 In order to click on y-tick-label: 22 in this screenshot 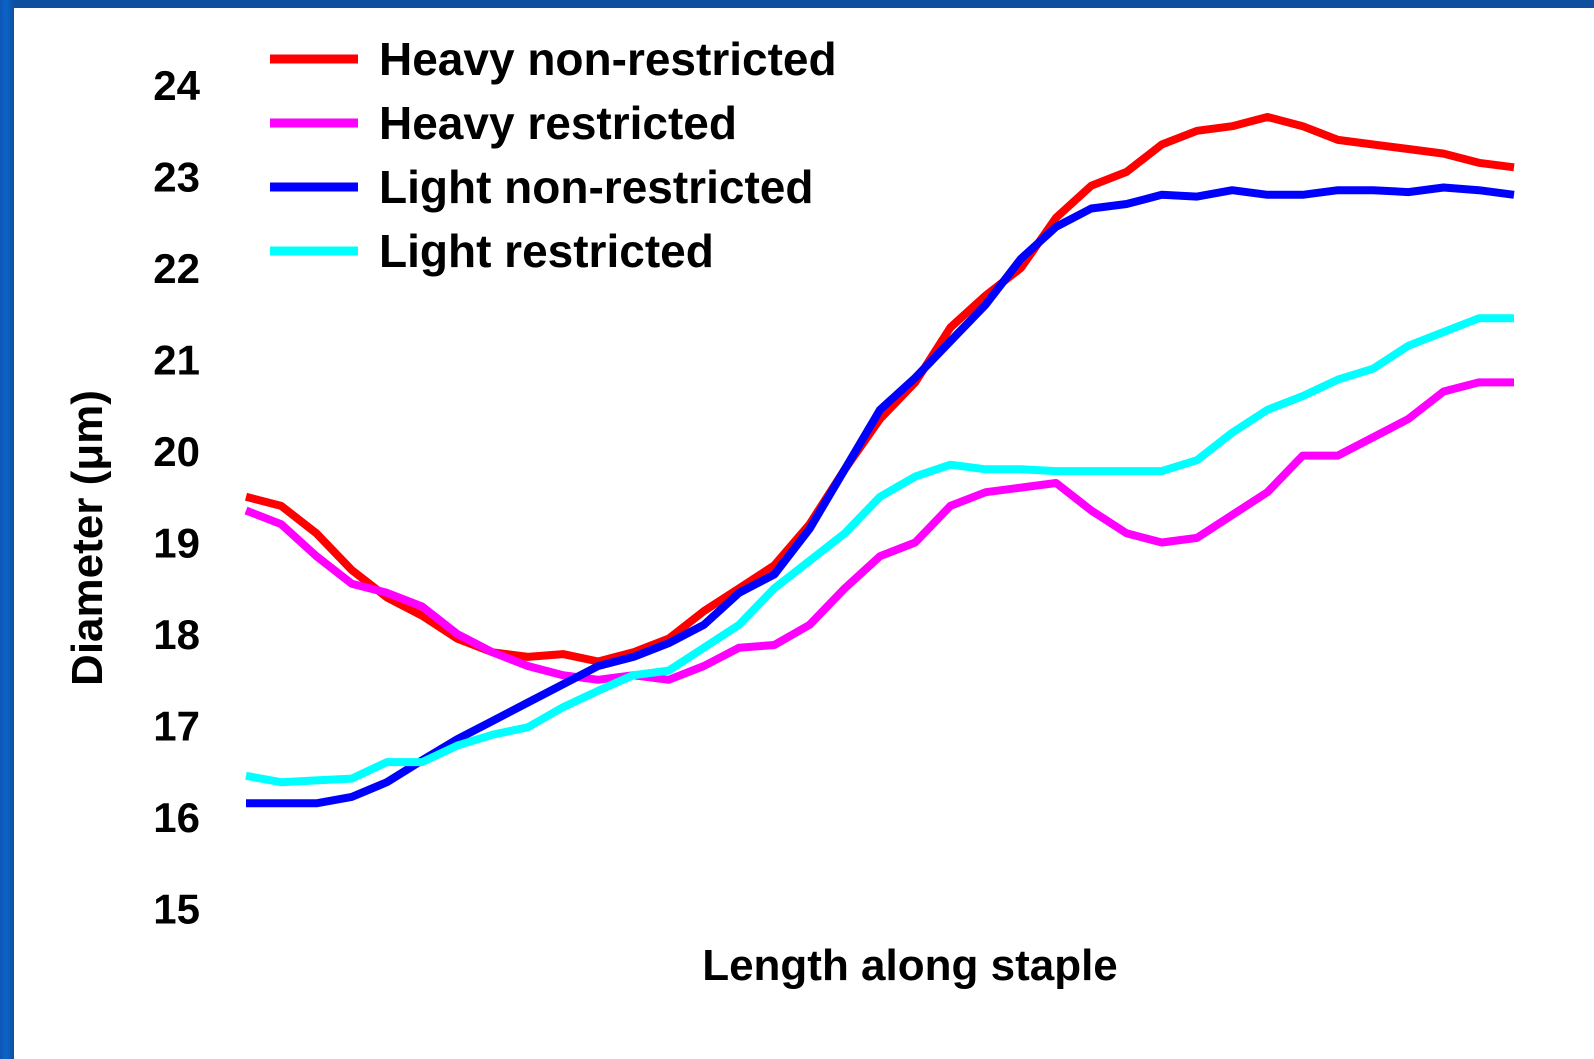, I will do `click(176, 268)`.